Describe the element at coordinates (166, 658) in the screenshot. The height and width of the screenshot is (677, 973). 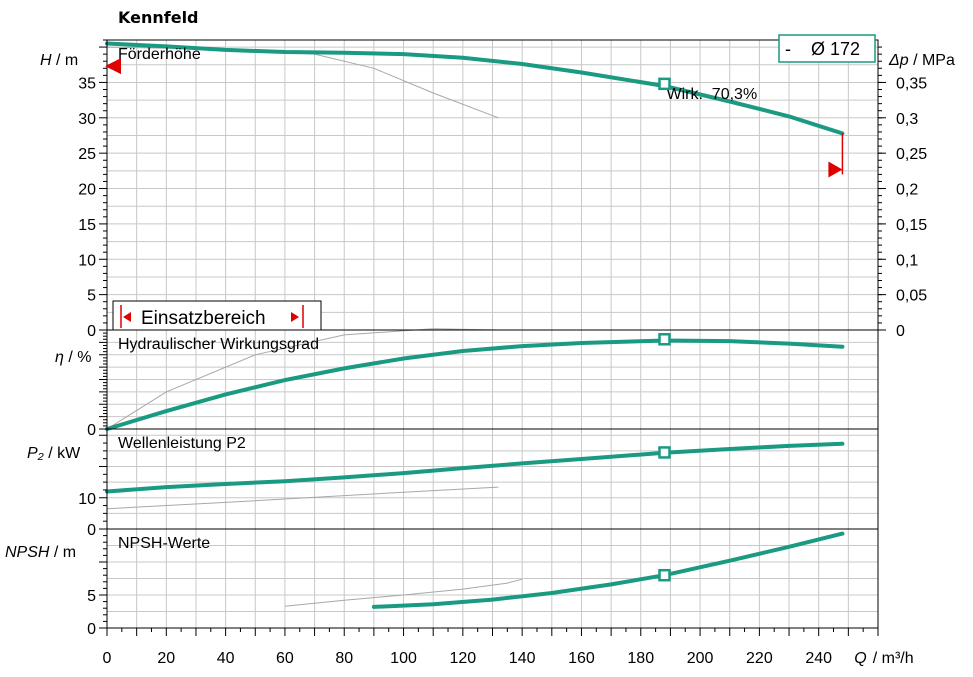
I see `x-tick-label: 20` at that location.